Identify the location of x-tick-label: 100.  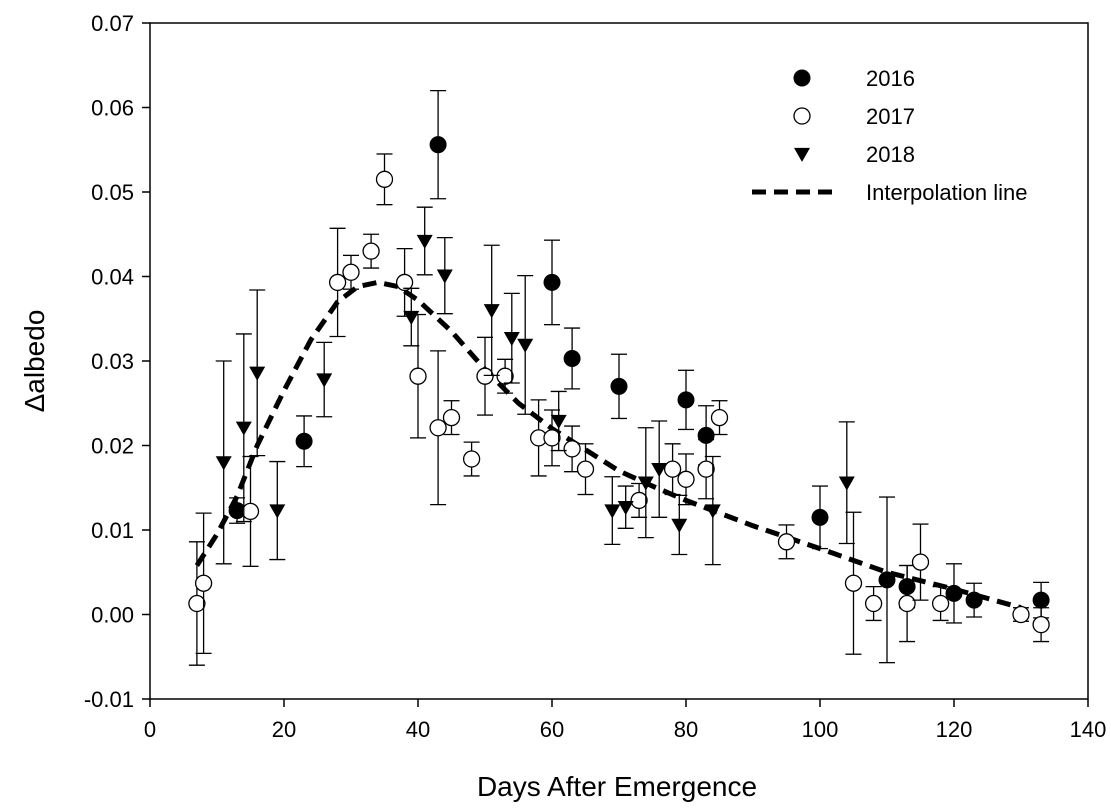
(820, 729).